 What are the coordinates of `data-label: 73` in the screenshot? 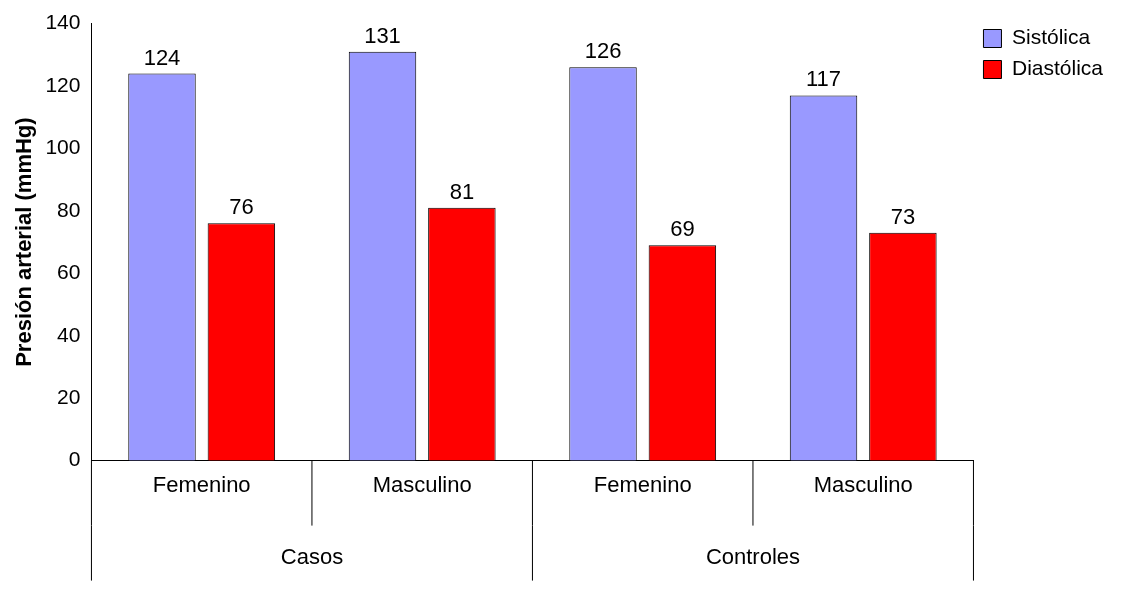 It's located at (903, 216).